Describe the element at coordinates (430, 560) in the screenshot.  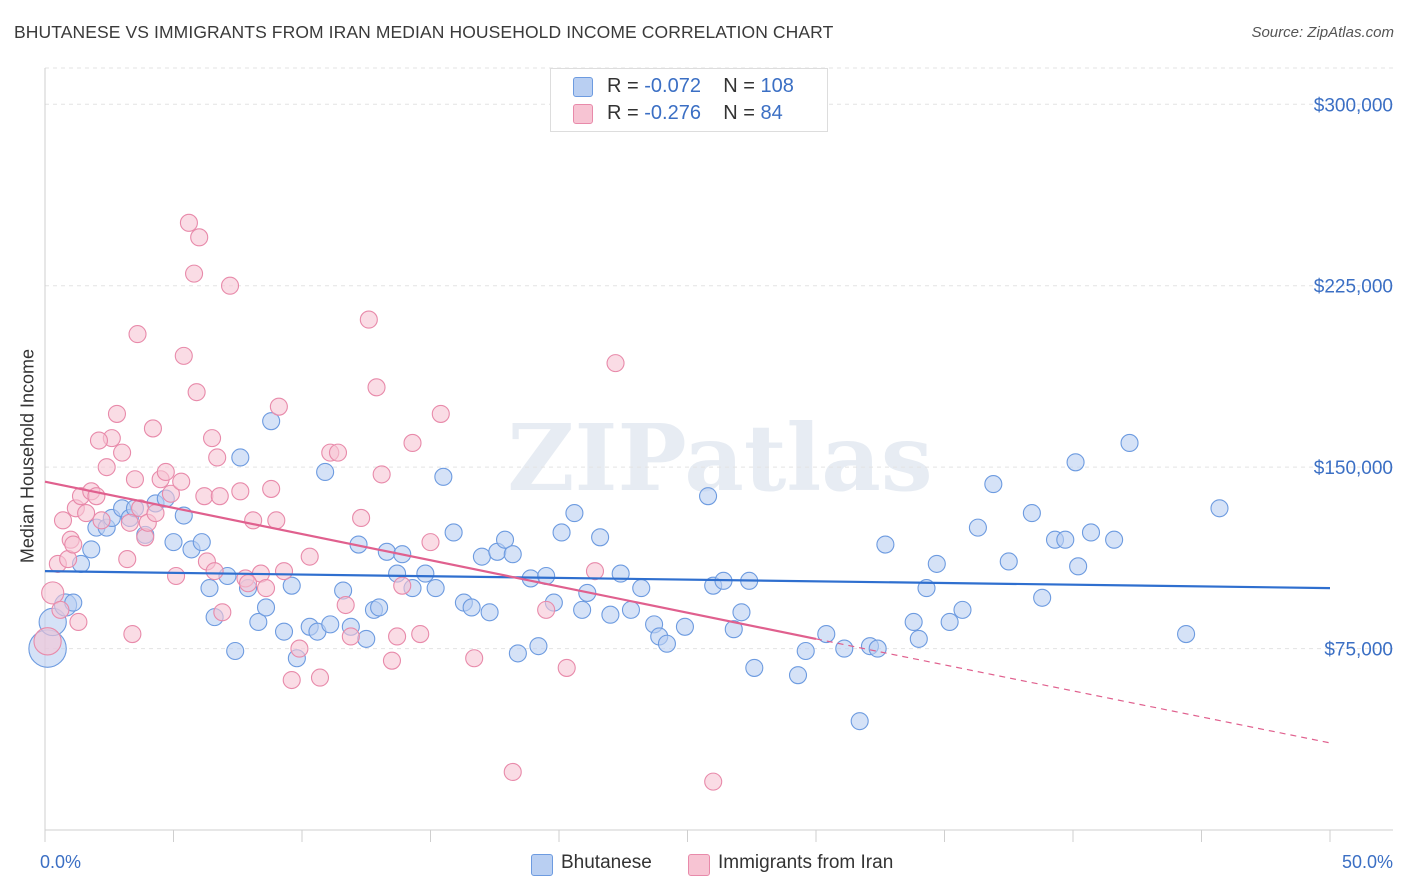
I see `iran-trend-line` at that location.